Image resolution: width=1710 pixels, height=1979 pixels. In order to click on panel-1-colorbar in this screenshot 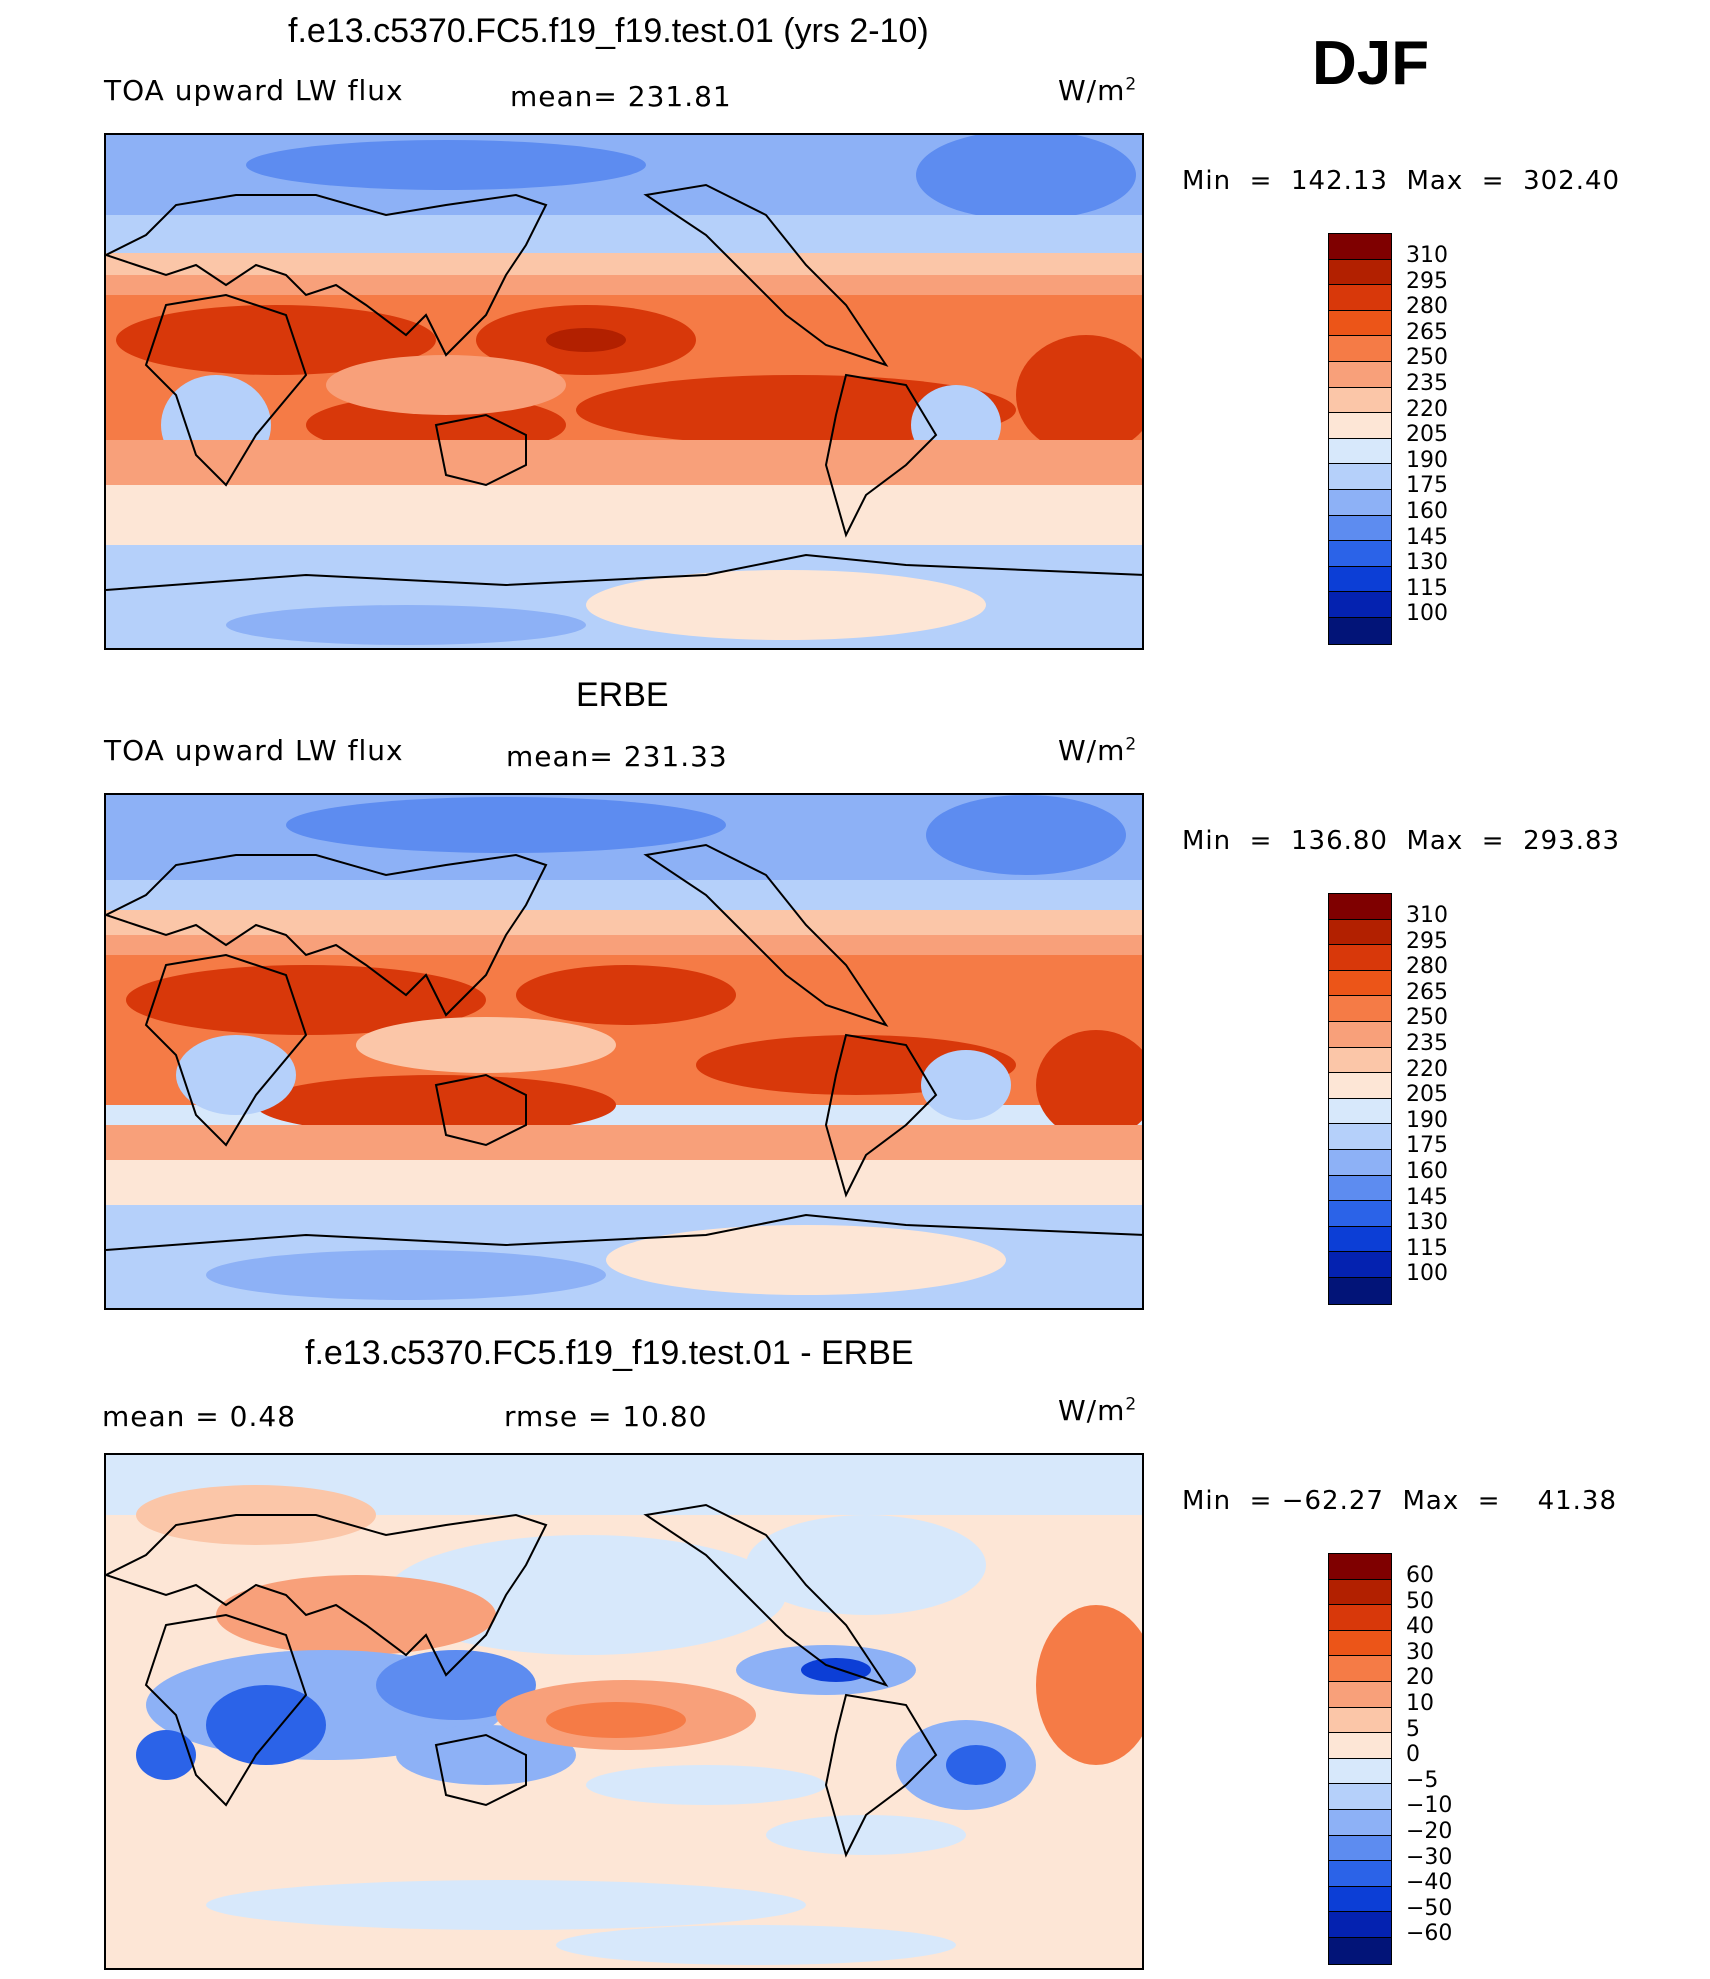, I will do `click(1360, 439)`.